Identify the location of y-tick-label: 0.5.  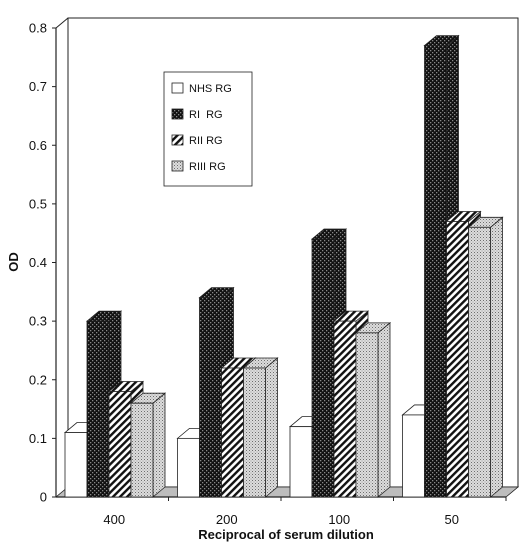
(38, 203).